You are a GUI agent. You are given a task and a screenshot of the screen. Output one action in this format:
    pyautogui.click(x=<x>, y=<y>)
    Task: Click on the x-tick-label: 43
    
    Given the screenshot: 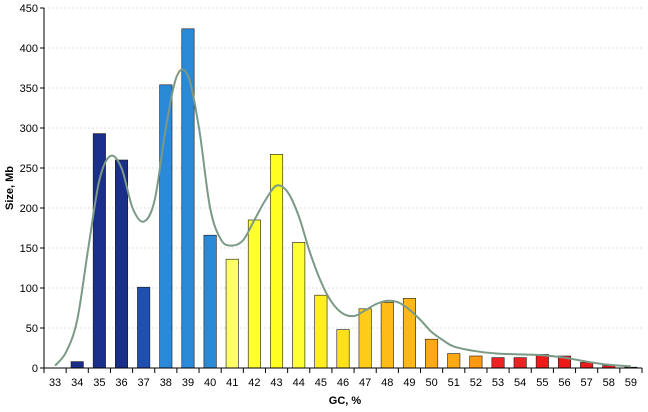 What is the action you would take?
    pyautogui.click(x=276, y=383)
    